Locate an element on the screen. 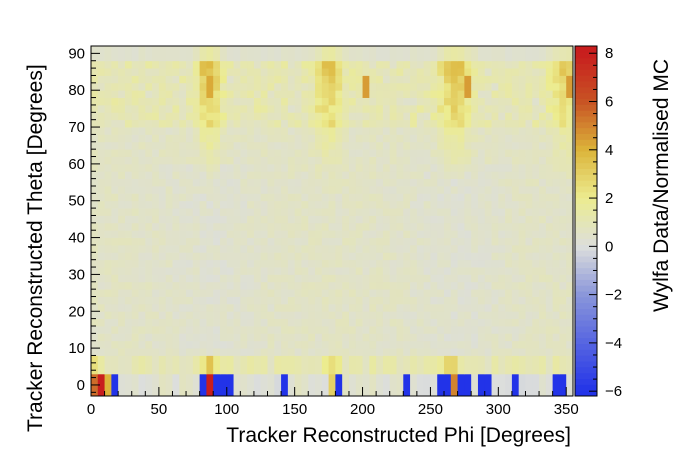 The width and height of the screenshot is (696, 472). x-axis-ticks: 0 50 100 150 200 250 300 350 is located at coordinates (333, 402).